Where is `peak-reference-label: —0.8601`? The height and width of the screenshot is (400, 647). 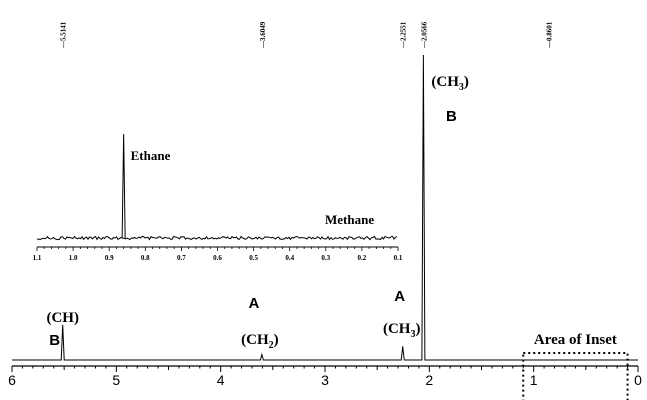 peak-reference-label: —0.8601 is located at coordinates (549, 35).